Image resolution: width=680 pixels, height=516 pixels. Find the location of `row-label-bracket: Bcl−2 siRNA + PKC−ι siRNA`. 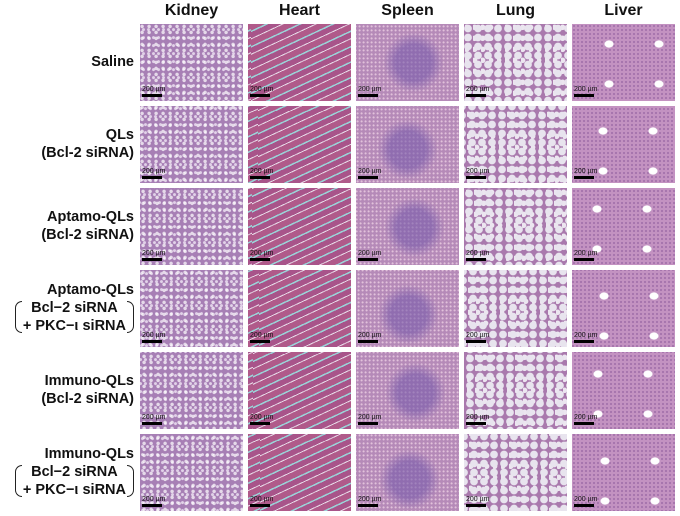

row-label-bracket: Bcl−2 siRNA + PKC−ι siRNA is located at coordinates (74, 481).